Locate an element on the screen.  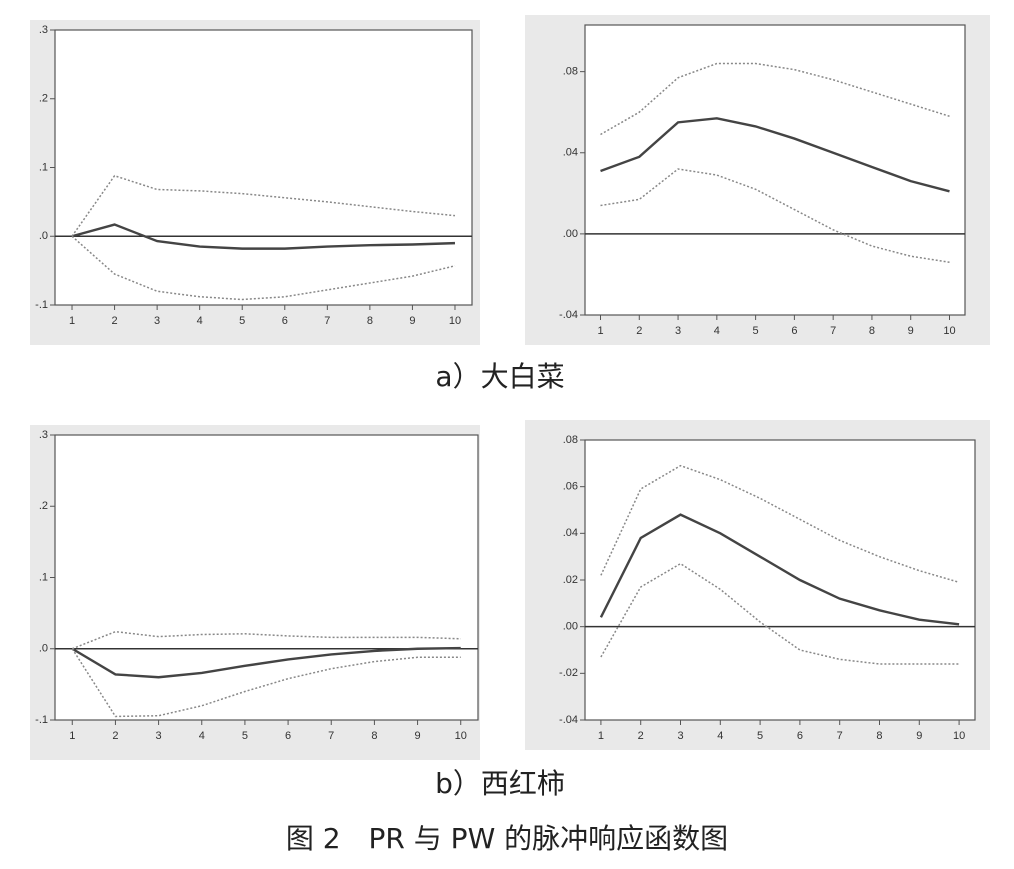
figure-title: 图 2 PR 与 PW 的脉冲响应函数图 is located at coordinates (507, 838).